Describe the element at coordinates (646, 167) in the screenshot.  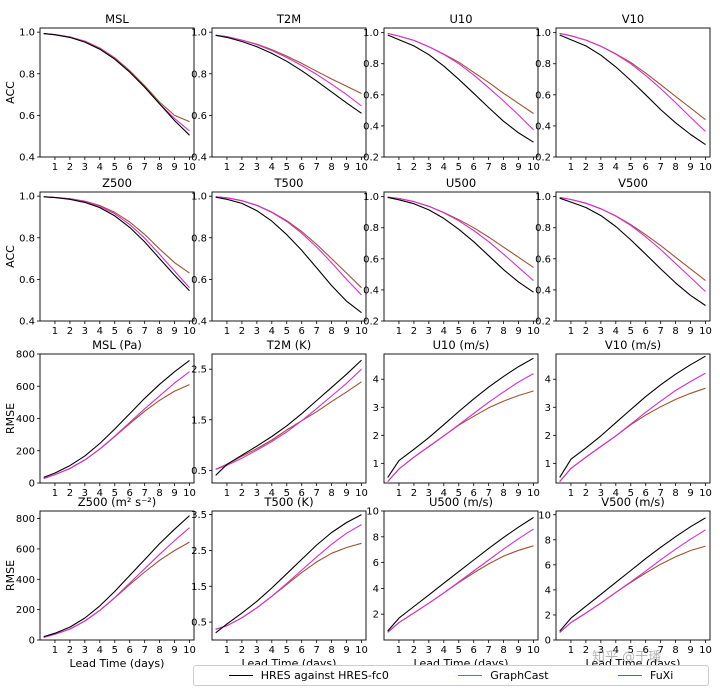
I see `panel-3-xtick-label-6: 6` at that location.